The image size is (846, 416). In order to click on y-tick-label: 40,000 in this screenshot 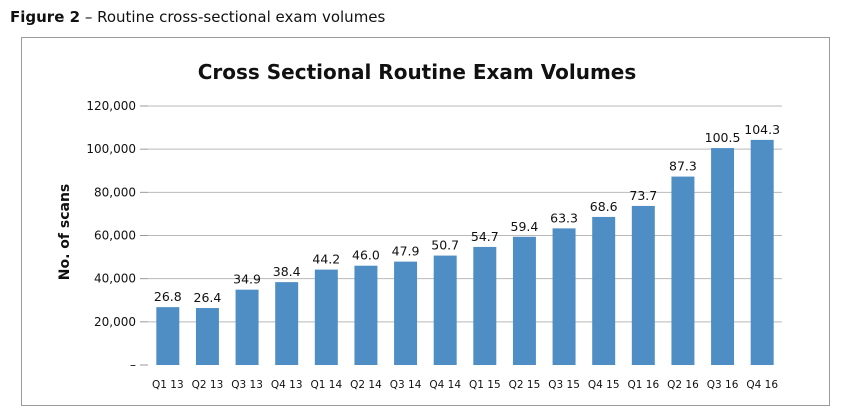, I will do `click(115, 279)`.